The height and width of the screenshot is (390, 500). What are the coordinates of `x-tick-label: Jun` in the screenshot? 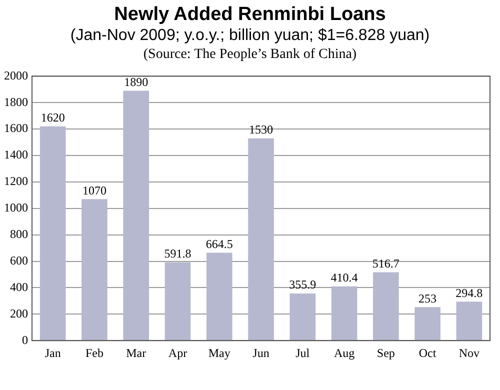 It's located at (261, 353).